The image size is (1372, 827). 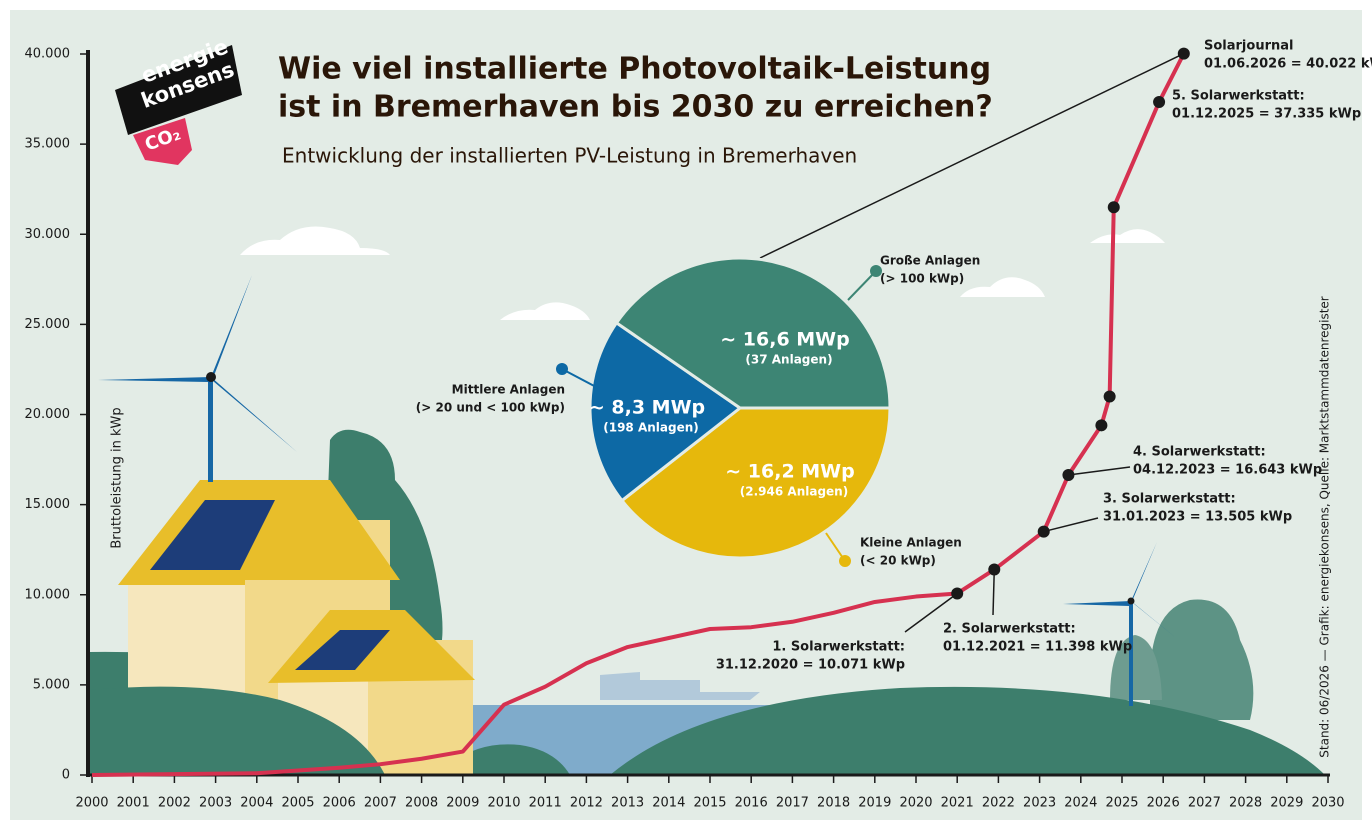 I want to click on legend-label: Kleine Anlagen, so click(x=911, y=543).